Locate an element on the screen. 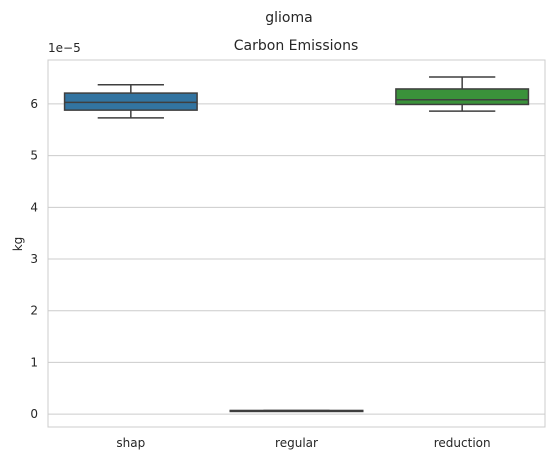 The width and height of the screenshot is (554, 461). y-tick-labels: 0 1 2 3 4 5 6 is located at coordinates (34, 259).